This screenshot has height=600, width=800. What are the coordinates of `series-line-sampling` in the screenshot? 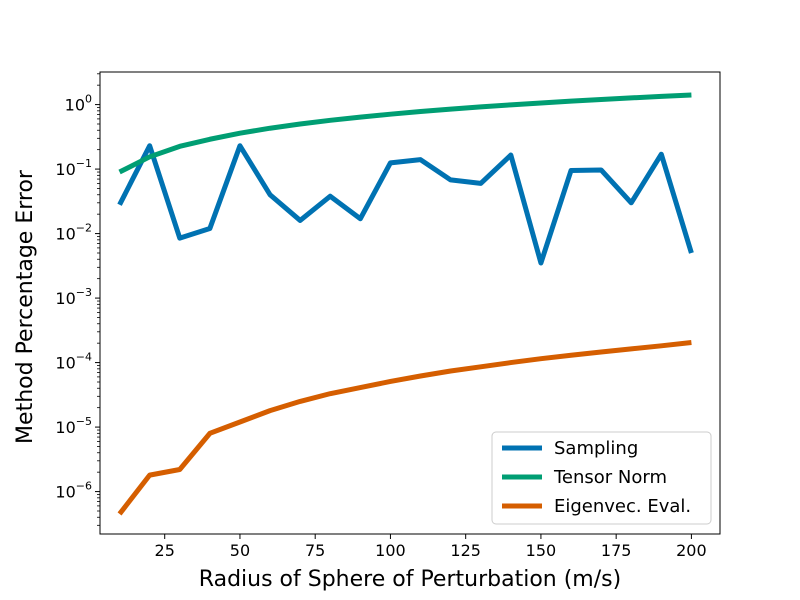 It's located at (405, 204).